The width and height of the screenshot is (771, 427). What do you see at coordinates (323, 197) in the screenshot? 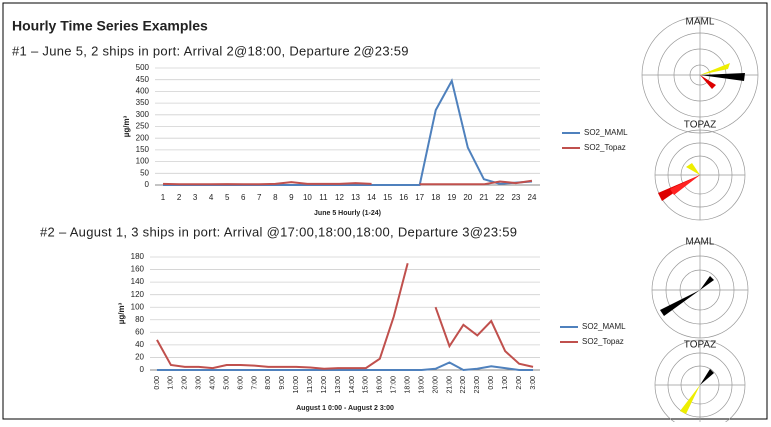
I see `x-tick-label: 11` at bounding box center [323, 197].